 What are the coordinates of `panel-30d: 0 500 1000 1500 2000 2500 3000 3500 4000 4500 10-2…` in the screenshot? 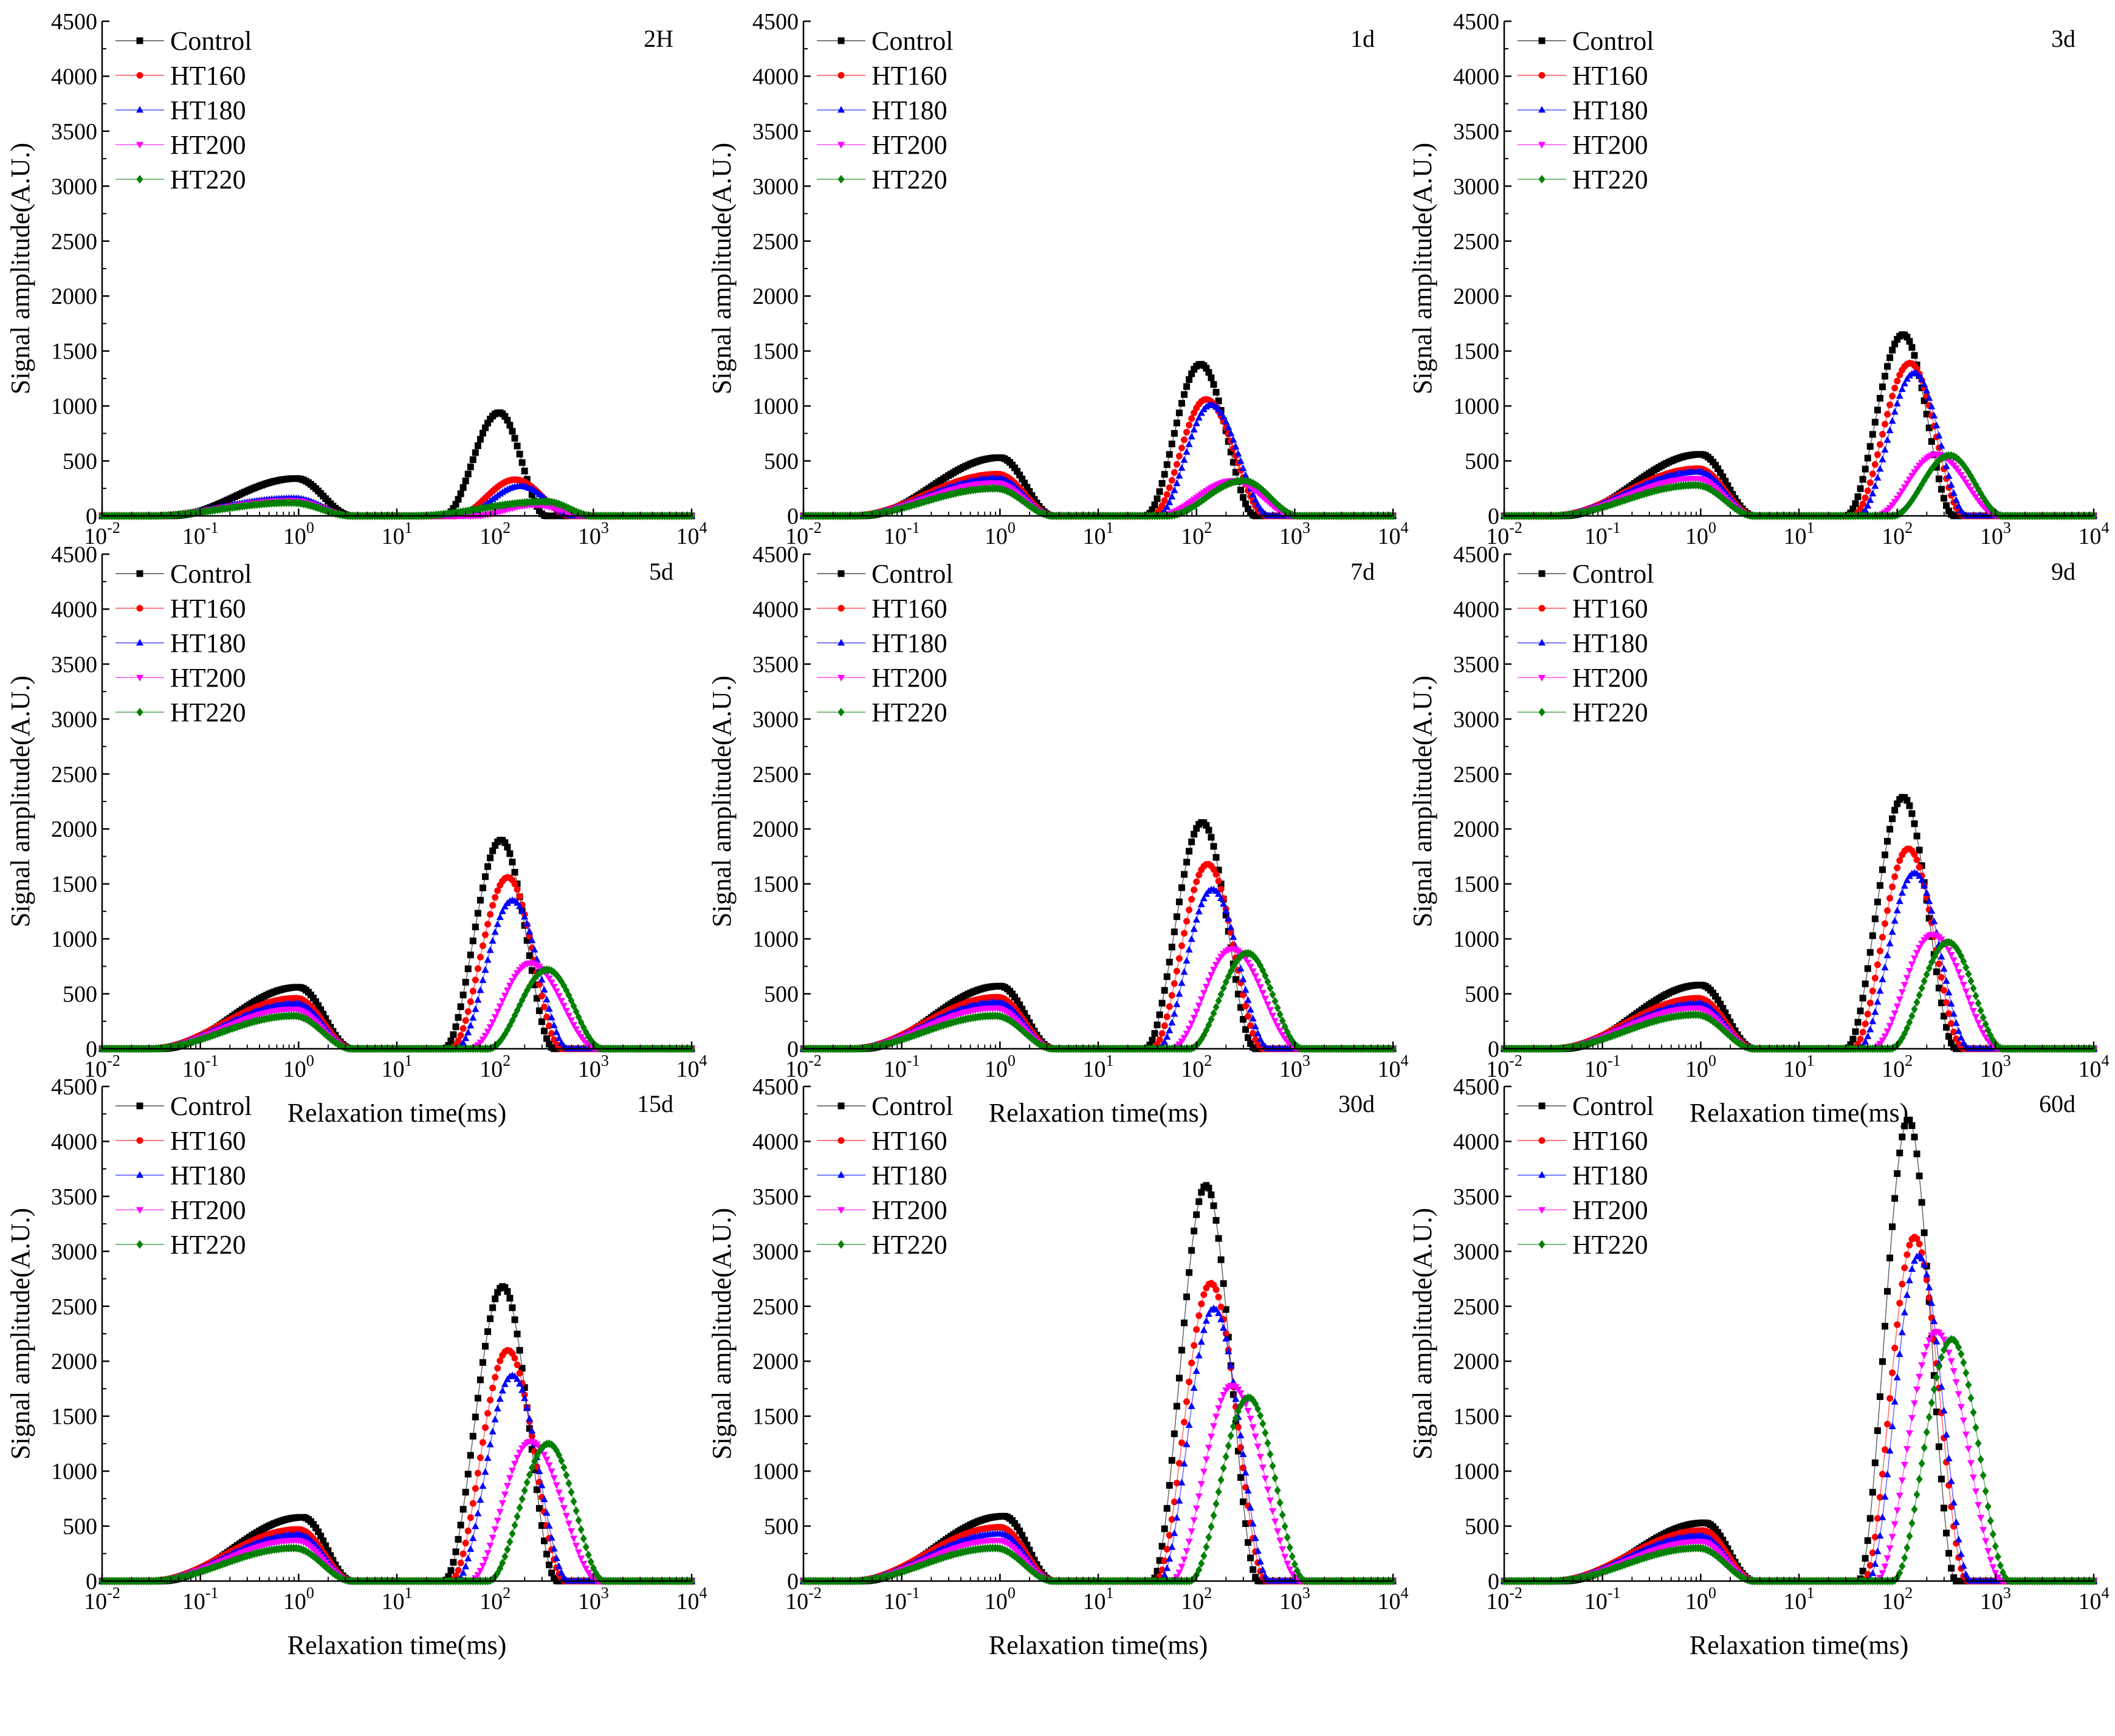 It's located at (1058, 1367).